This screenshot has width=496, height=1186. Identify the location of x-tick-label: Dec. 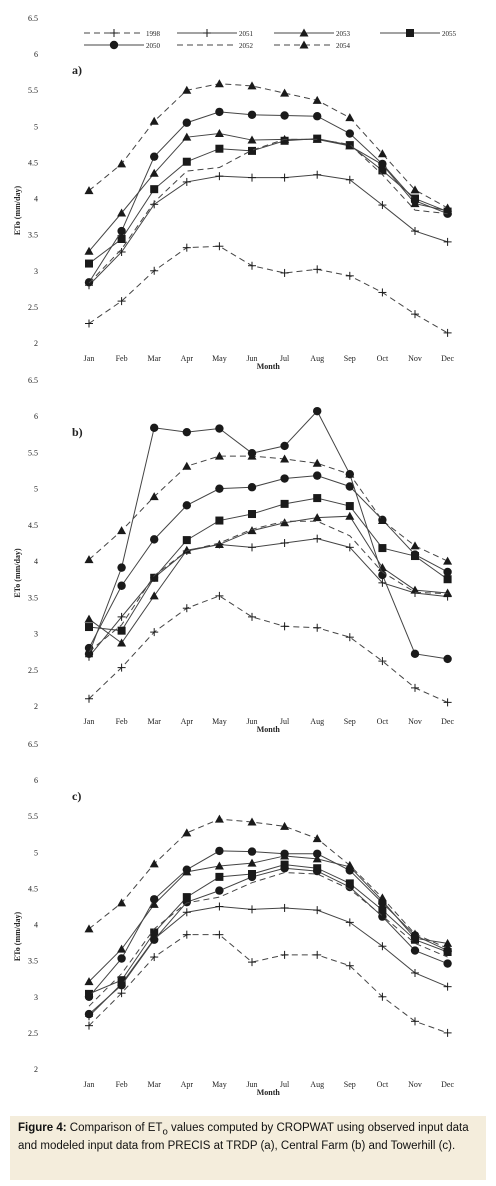
(447, 721).